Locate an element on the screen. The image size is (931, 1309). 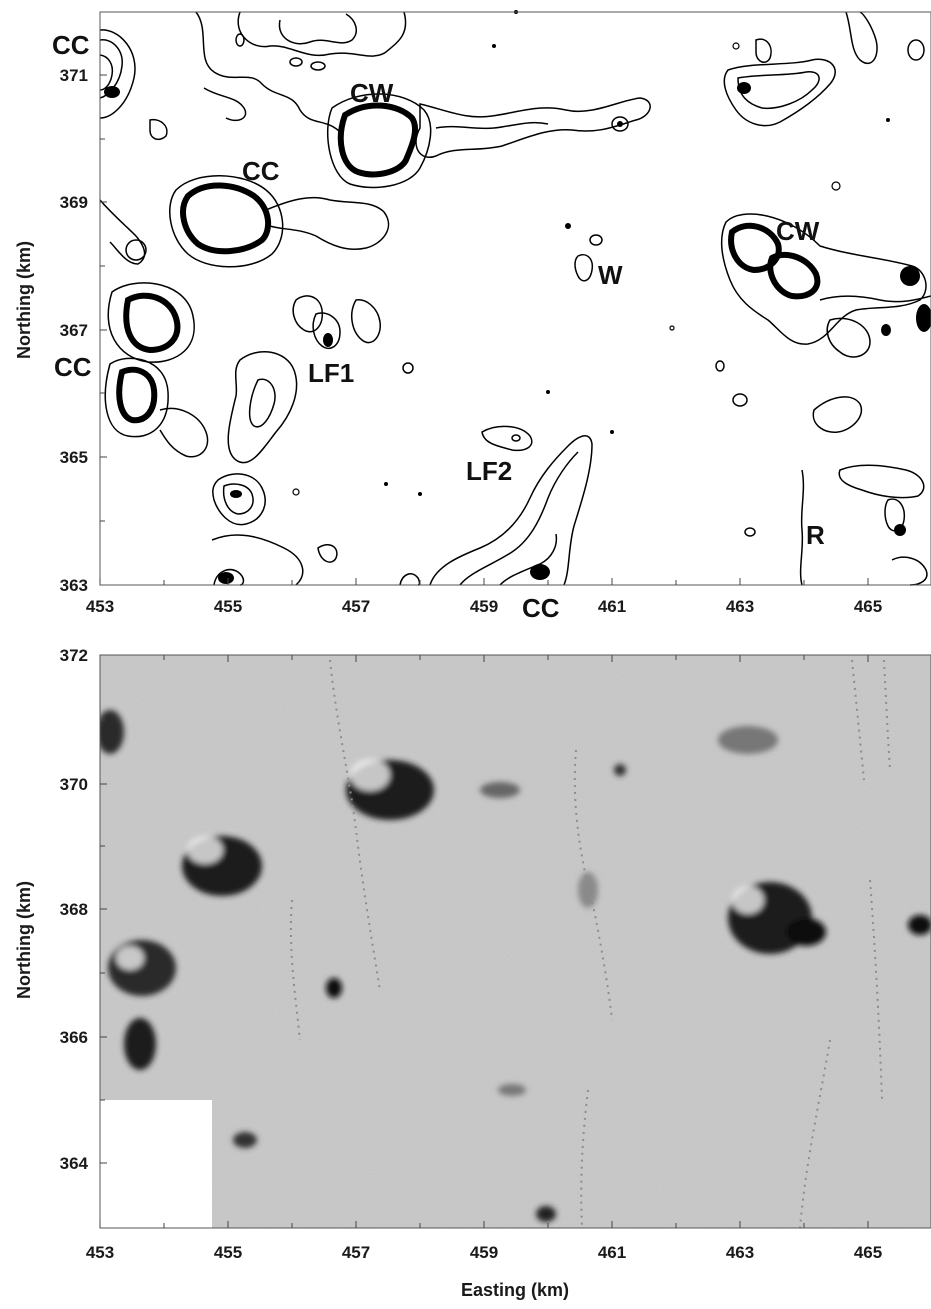
top-y-axis-title: Northing (km) is located at coordinates (24, 300).